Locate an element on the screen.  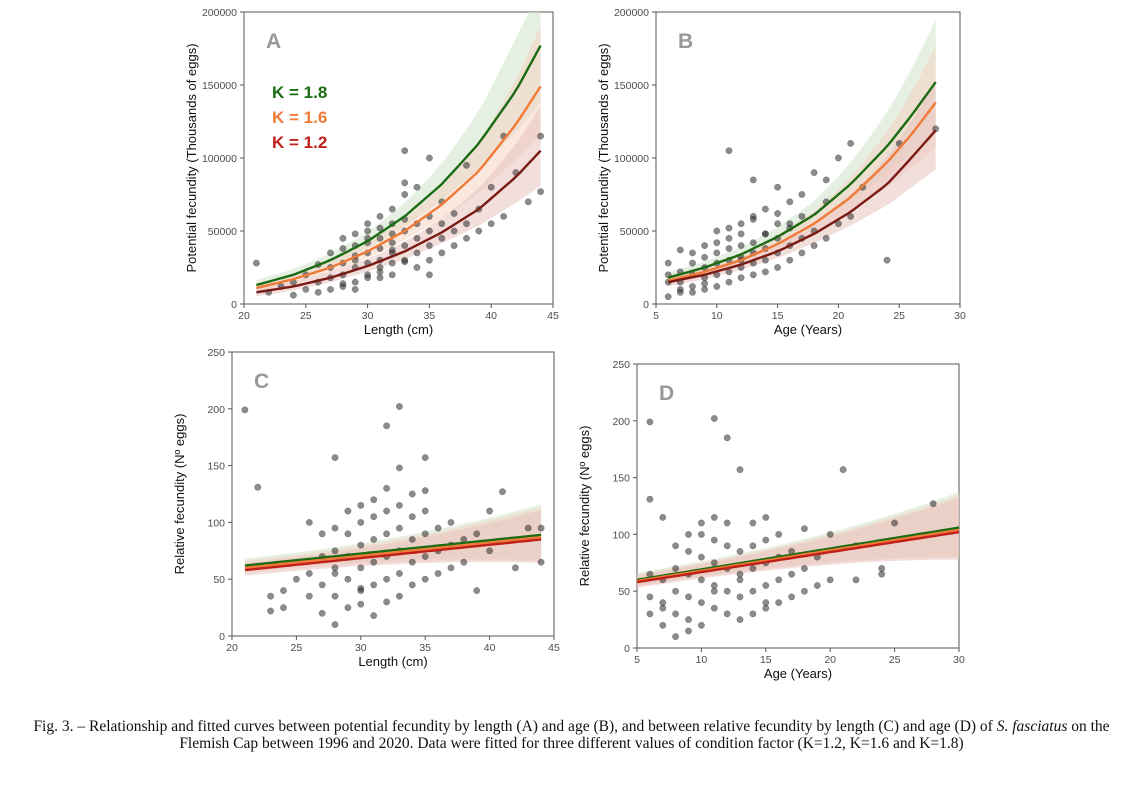
x-tick-label: 20 is located at coordinates (232, 648).